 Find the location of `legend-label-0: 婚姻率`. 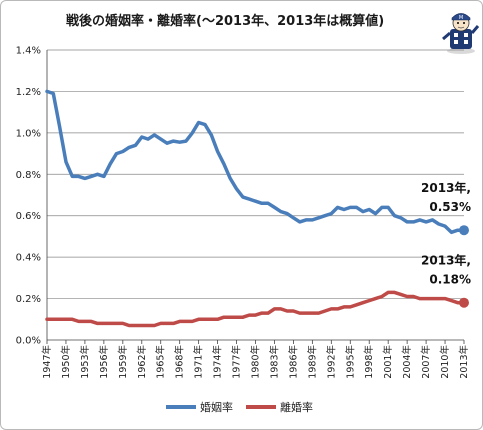

legend-label-0: 婚姻率 is located at coordinates (216, 407).